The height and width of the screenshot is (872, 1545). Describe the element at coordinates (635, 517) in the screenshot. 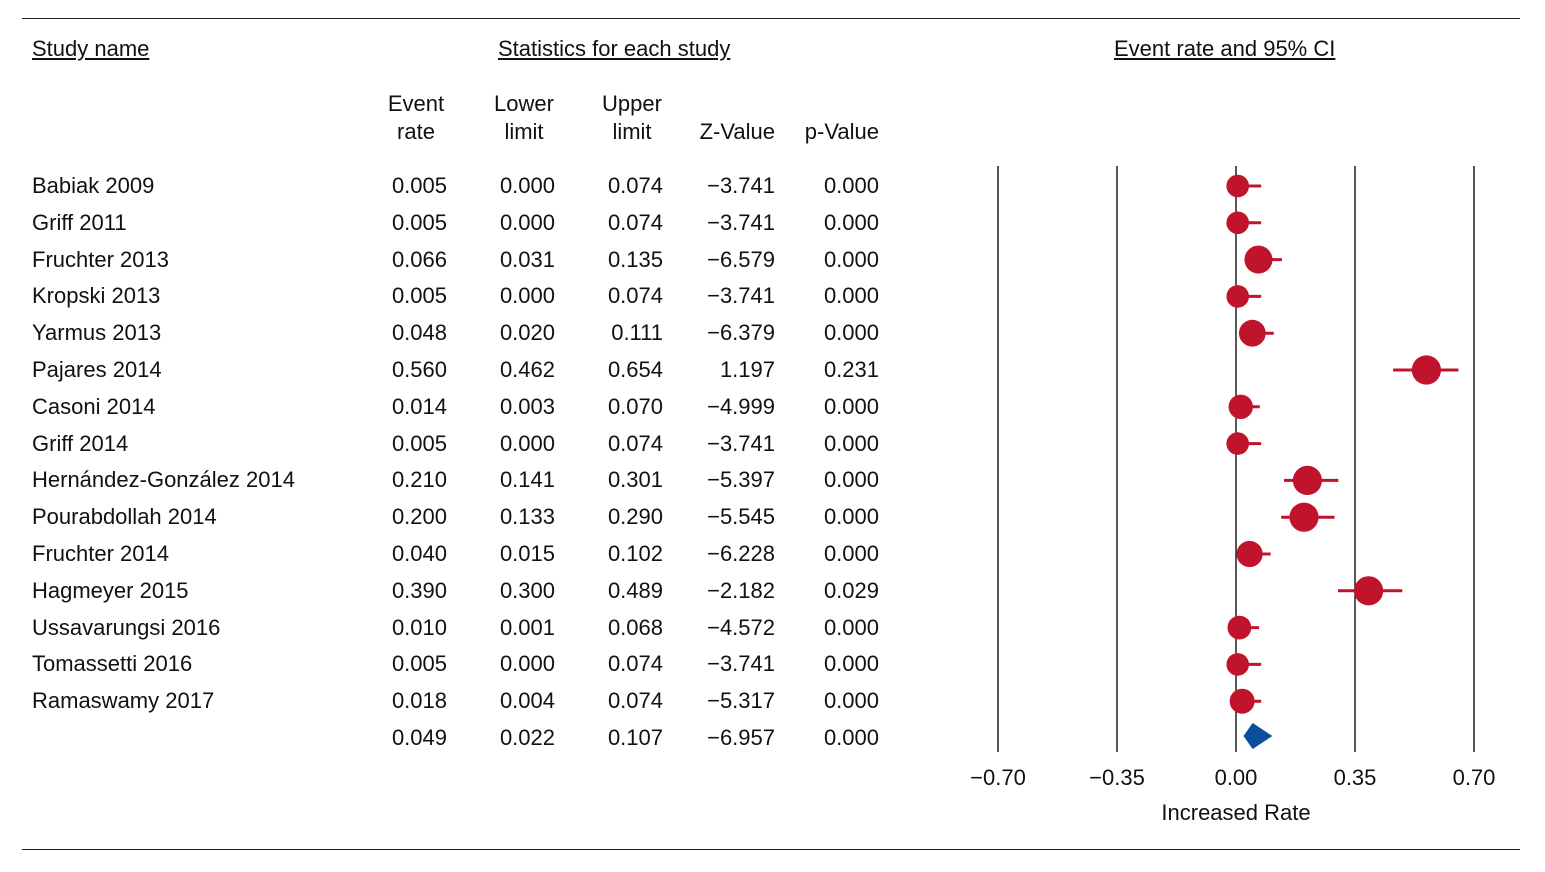

I see `upper-limit-cell: 0.290` at that location.